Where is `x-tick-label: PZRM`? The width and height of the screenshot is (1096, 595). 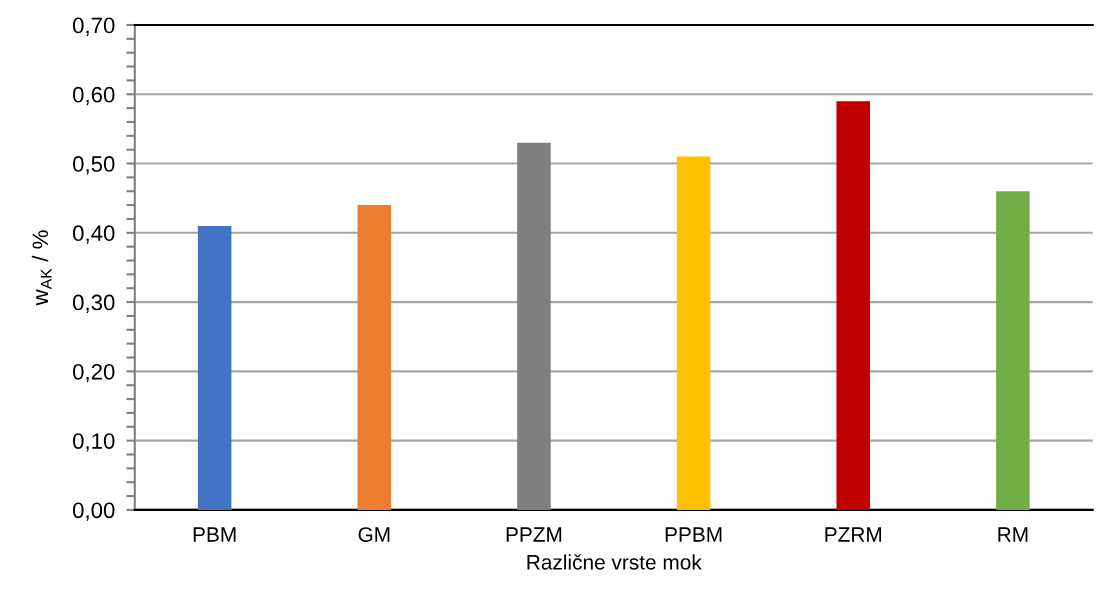 x-tick-label: PZRM is located at coordinates (853, 534).